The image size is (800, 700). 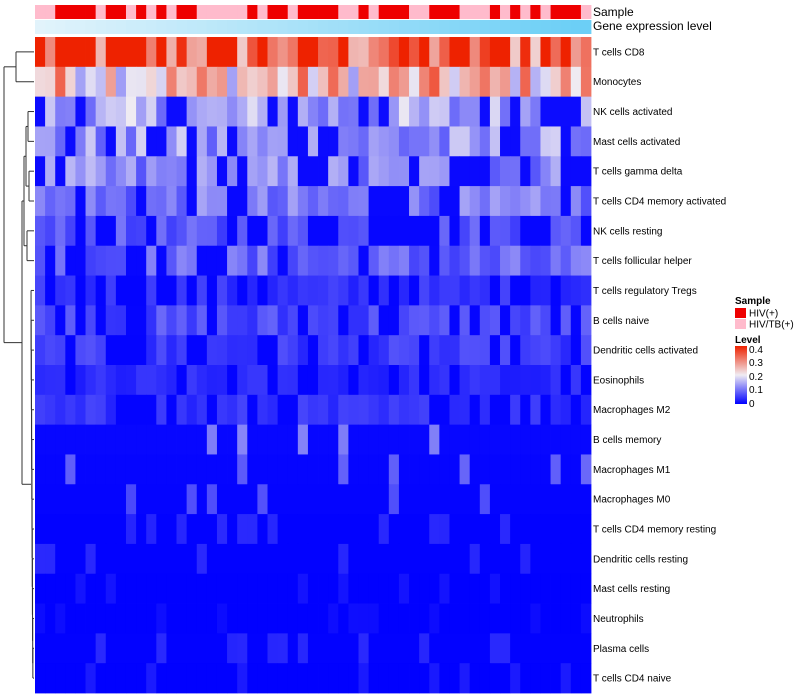 What do you see at coordinates (632, 500) in the screenshot?
I see `row-label: Macrophages M0` at bounding box center [632, 500].